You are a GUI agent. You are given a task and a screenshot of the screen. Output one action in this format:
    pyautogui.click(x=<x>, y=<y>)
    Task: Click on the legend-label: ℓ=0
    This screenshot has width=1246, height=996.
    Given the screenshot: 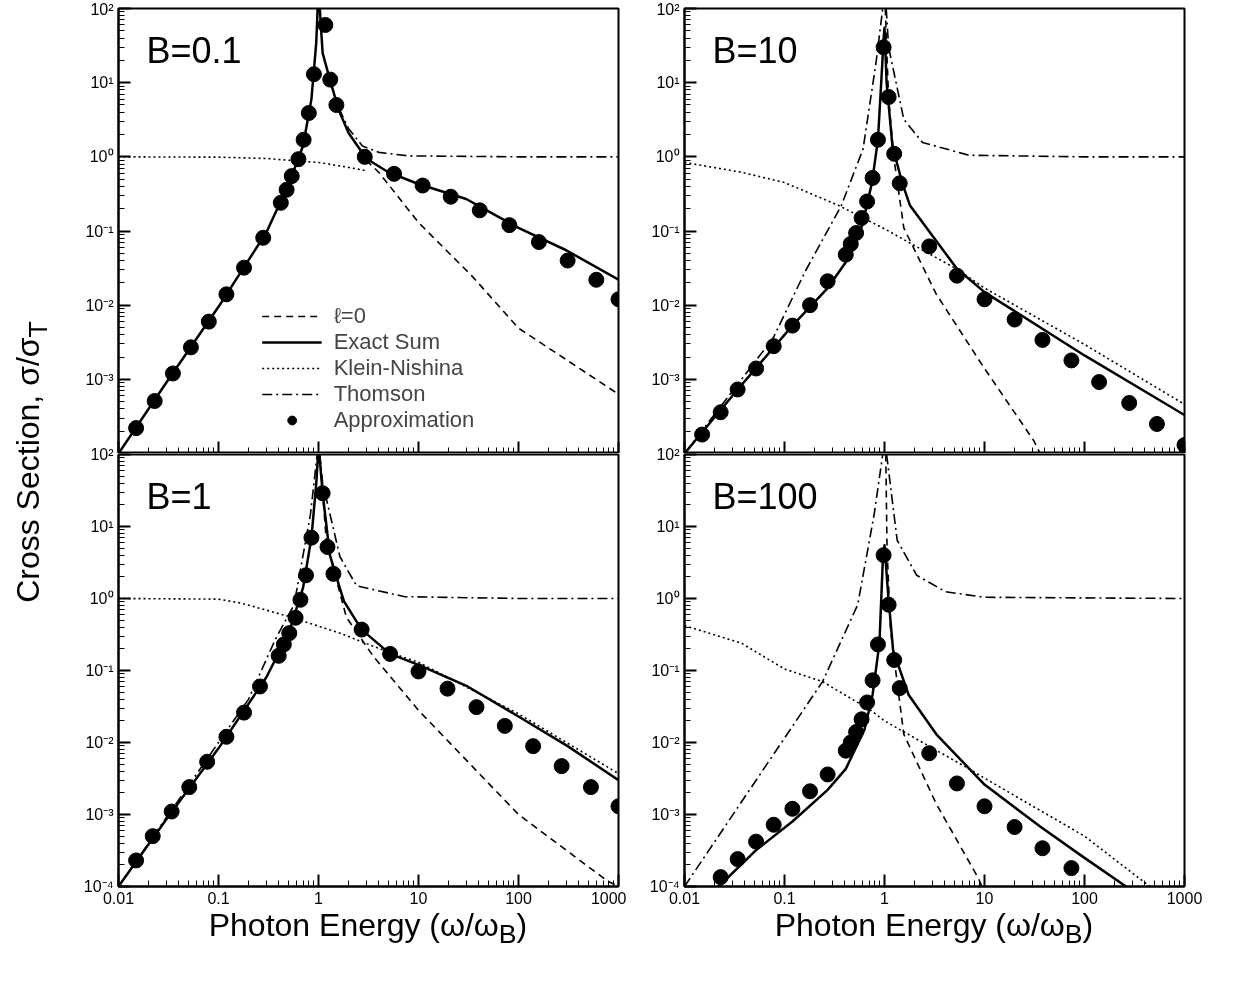 What is the action you would take?
    pyautogui.click(x=349, y=316)
    